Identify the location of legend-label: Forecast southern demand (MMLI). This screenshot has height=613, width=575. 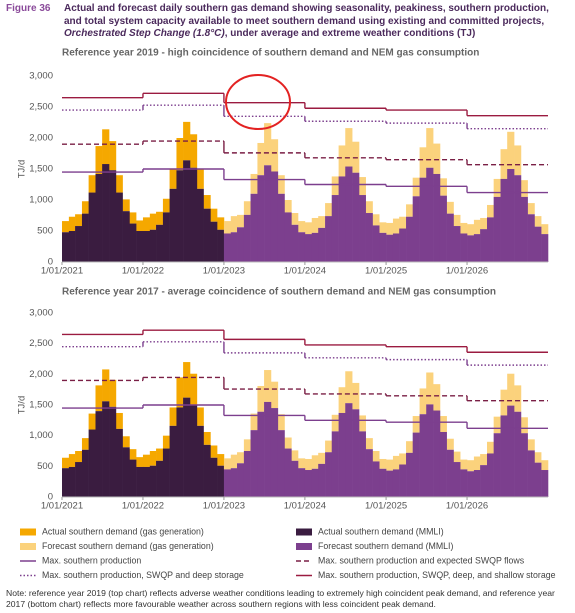
(385, 546).